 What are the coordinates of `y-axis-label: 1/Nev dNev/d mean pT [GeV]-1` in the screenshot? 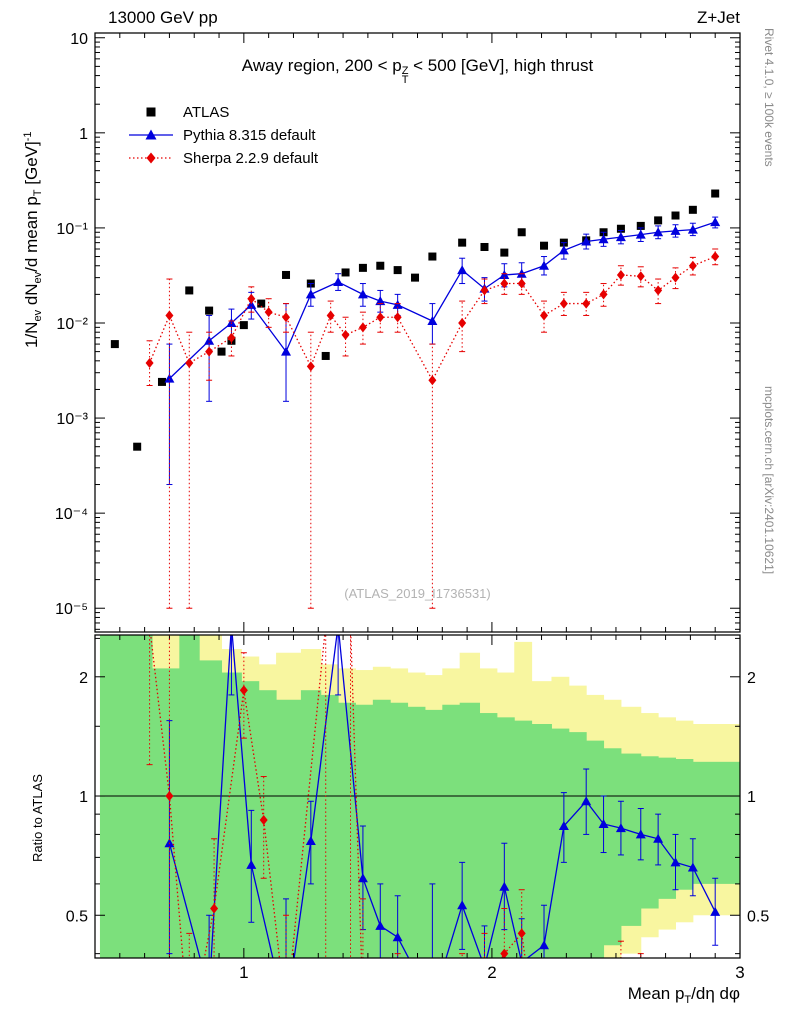 It's located at (33, 240).